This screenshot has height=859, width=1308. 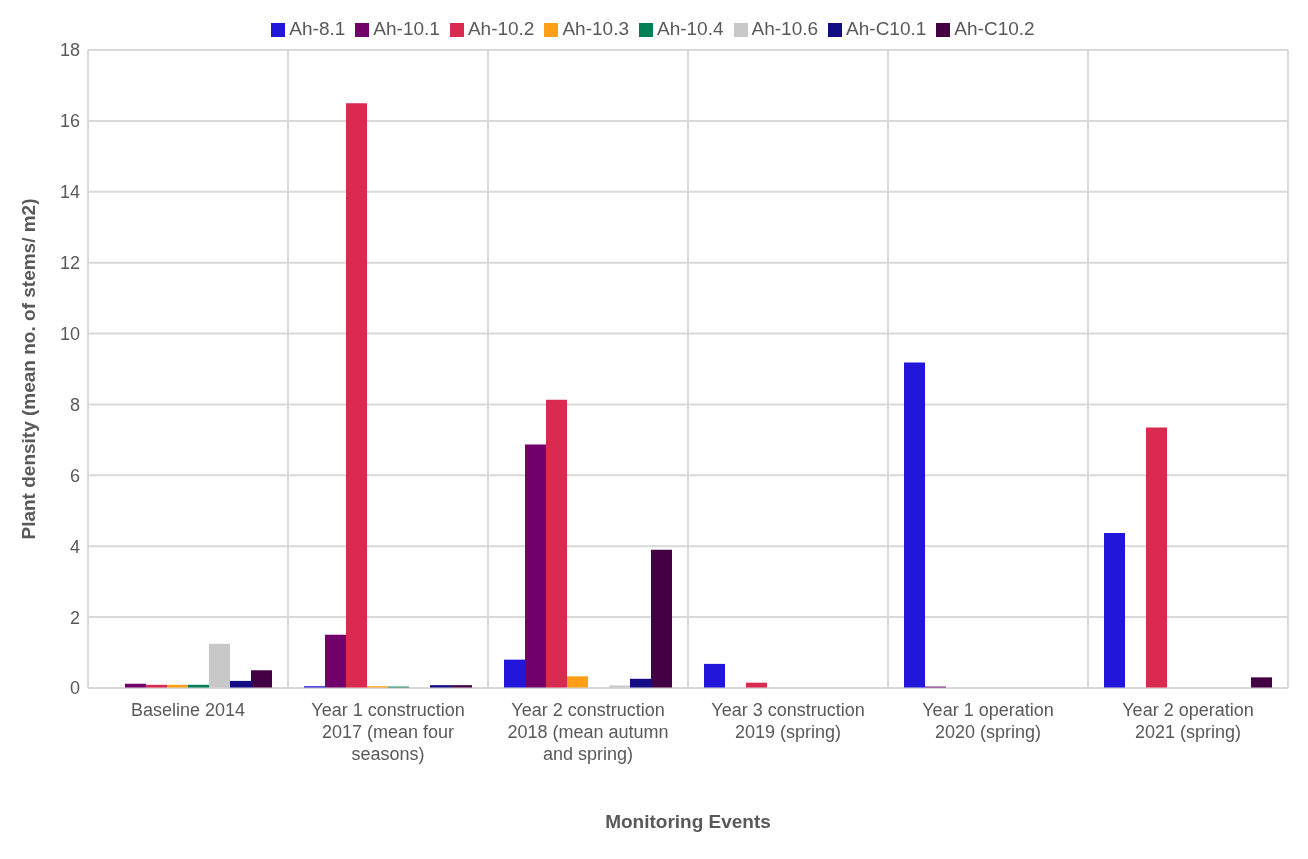 I want to click on legend-label: Ah-8.1, so click(x=317, y=28).